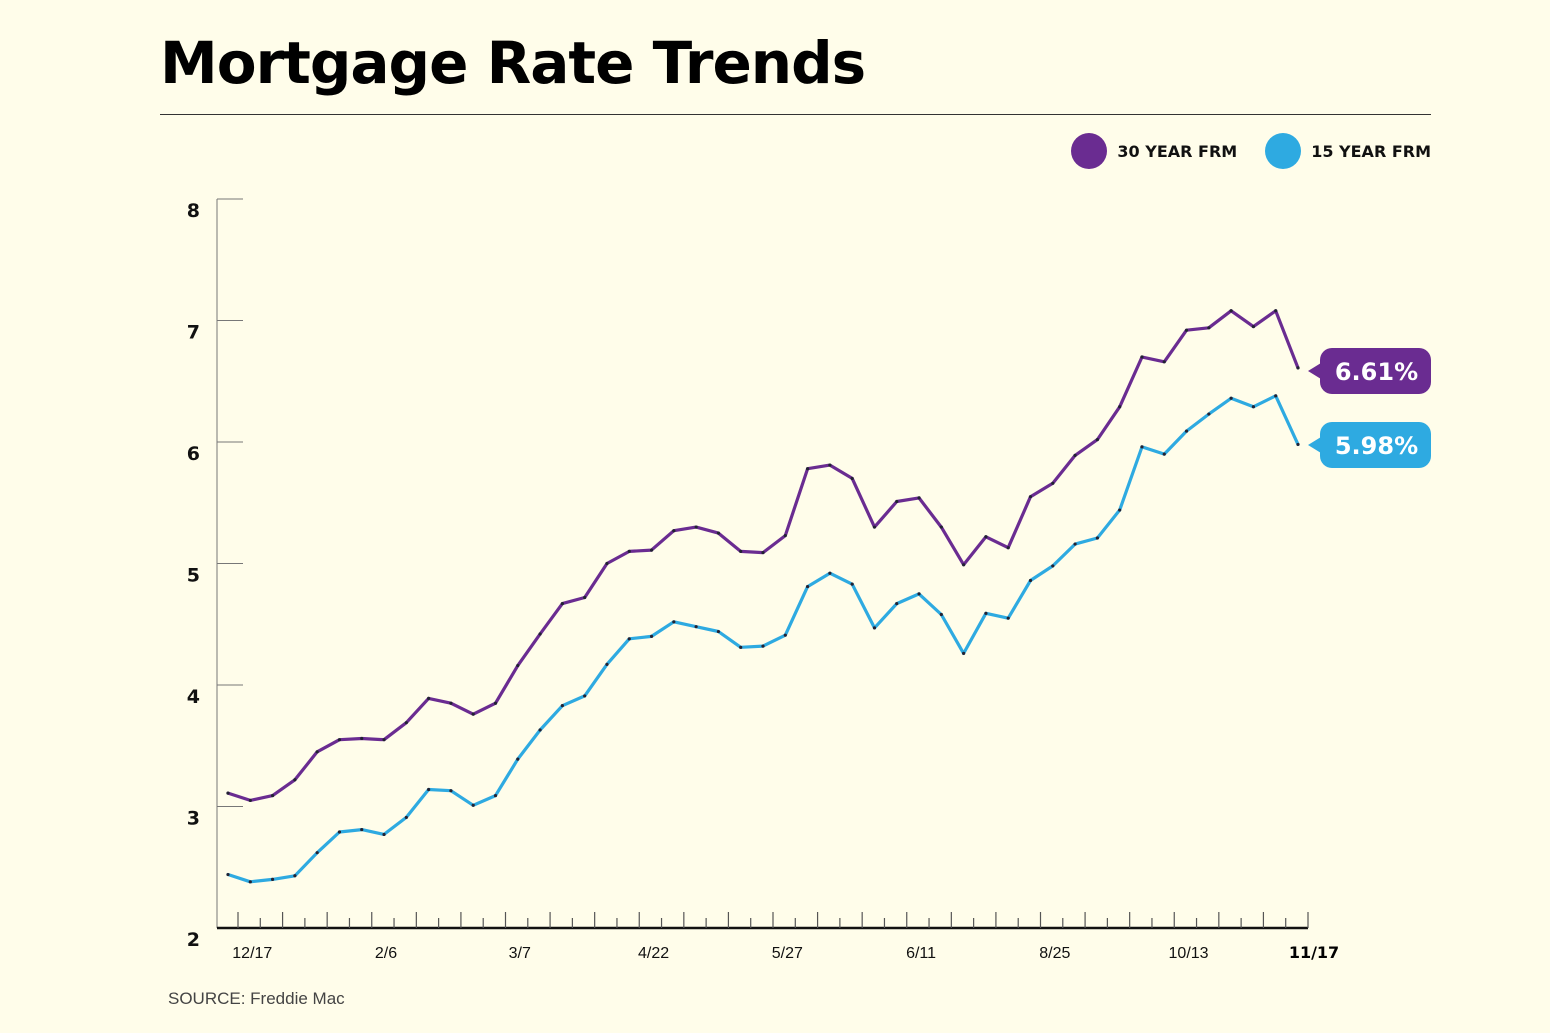  What do you see at coordinates (193, 211) in the screenshot?
I see `y-tick-label: 8` at bounding box center [193, 211].